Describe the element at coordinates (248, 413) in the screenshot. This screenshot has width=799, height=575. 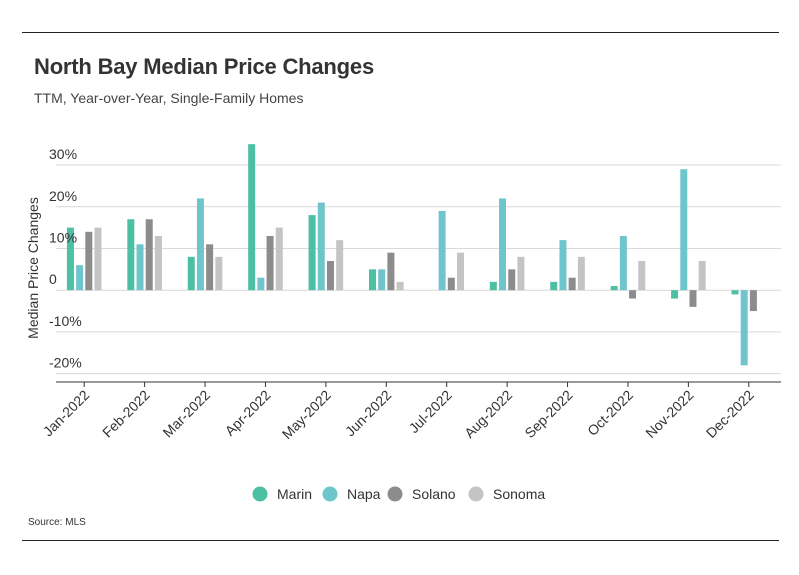
I see `x-tick-label: Apr-2022` at that location.